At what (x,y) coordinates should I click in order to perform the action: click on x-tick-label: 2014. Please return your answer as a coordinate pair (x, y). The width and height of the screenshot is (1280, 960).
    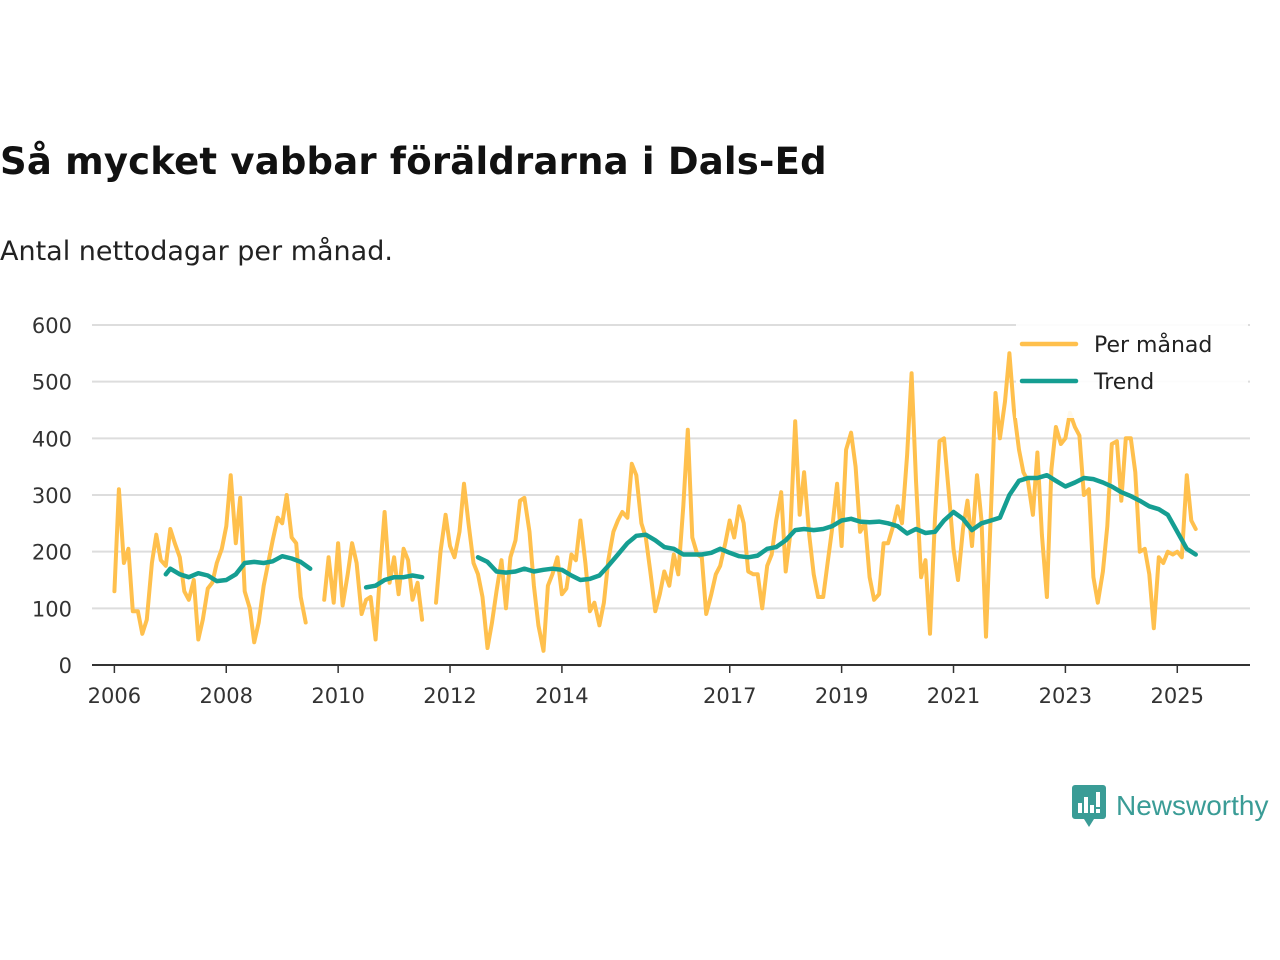
    Looking at the image, I should click on (561, 696).